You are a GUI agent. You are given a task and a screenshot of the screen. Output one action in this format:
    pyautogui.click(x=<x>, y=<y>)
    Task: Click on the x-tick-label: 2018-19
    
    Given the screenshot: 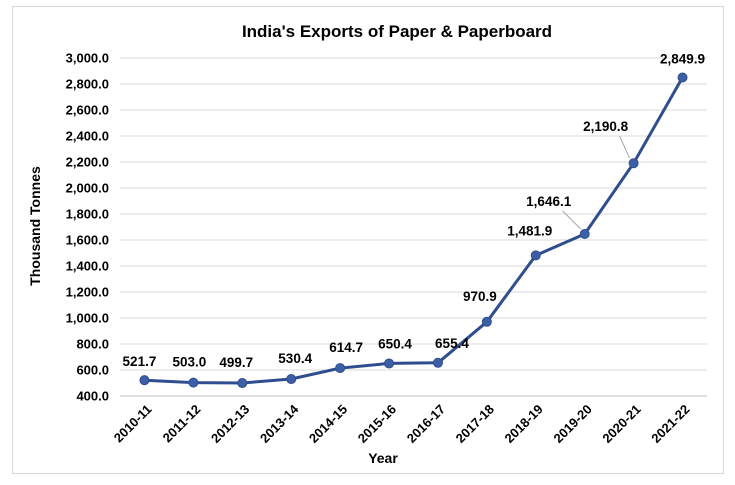 What is the action you would take?
    pyautogui.click(x=524, y=424)
    